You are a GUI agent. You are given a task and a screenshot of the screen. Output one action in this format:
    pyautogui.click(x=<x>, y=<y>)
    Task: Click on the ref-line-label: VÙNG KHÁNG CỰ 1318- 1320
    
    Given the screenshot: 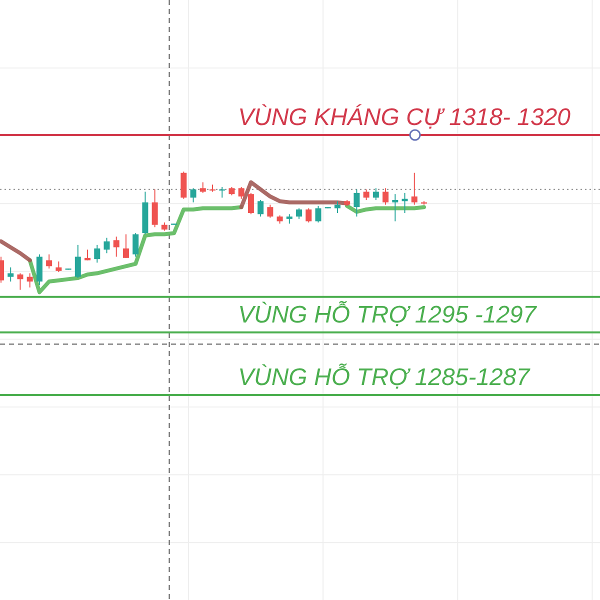 What is the action you would take?
    pyautogui.click(x=405, y=117)
    